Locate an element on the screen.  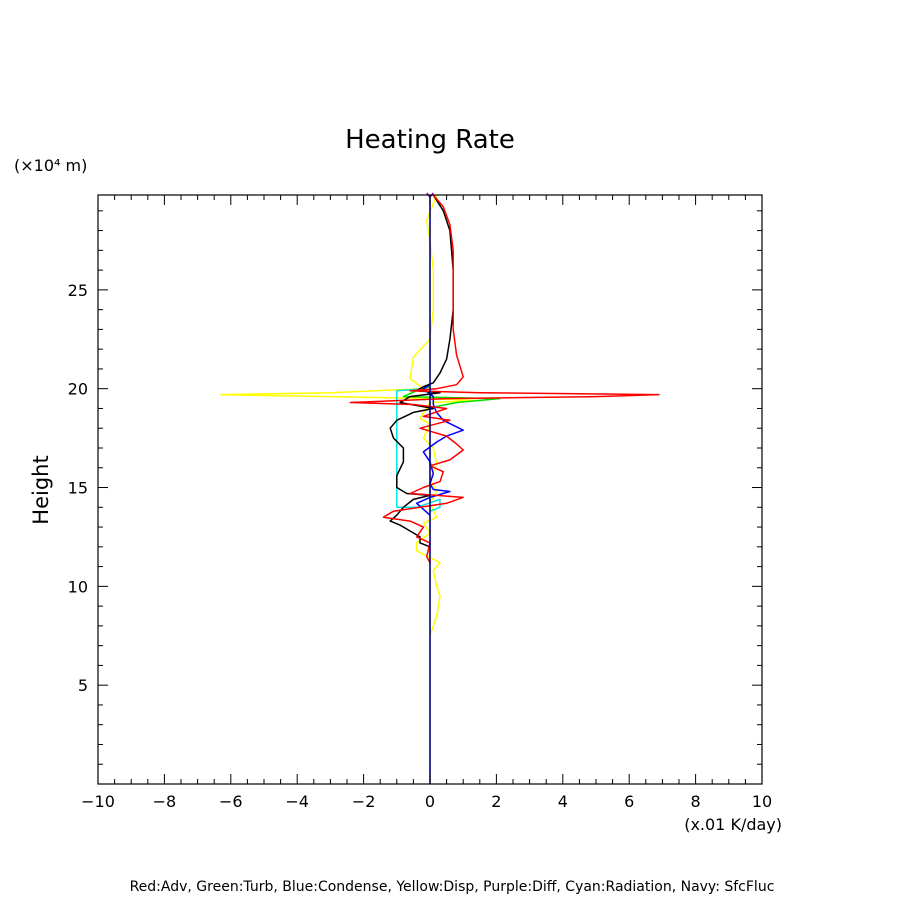
x-tick-label: −6 is located at coordinates (231, 801).